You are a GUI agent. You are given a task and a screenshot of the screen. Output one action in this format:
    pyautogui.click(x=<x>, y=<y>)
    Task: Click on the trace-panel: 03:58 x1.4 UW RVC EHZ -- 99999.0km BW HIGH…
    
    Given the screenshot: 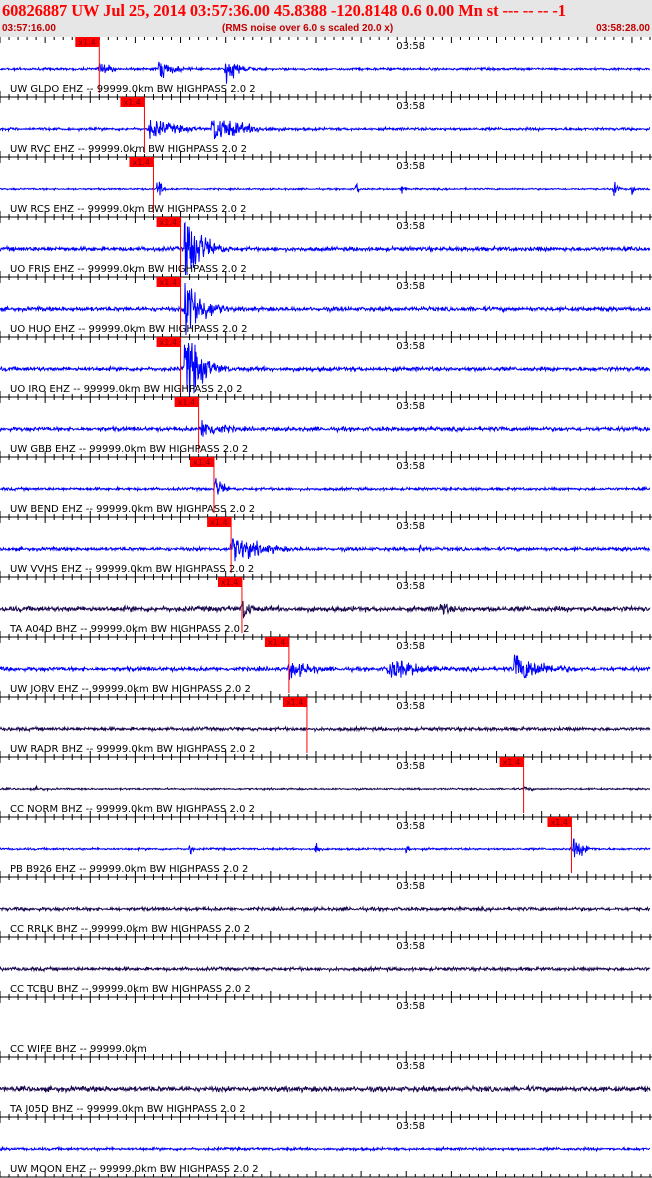 What is the action you would take?
    pyautogui.click(x=326, y=127)
    